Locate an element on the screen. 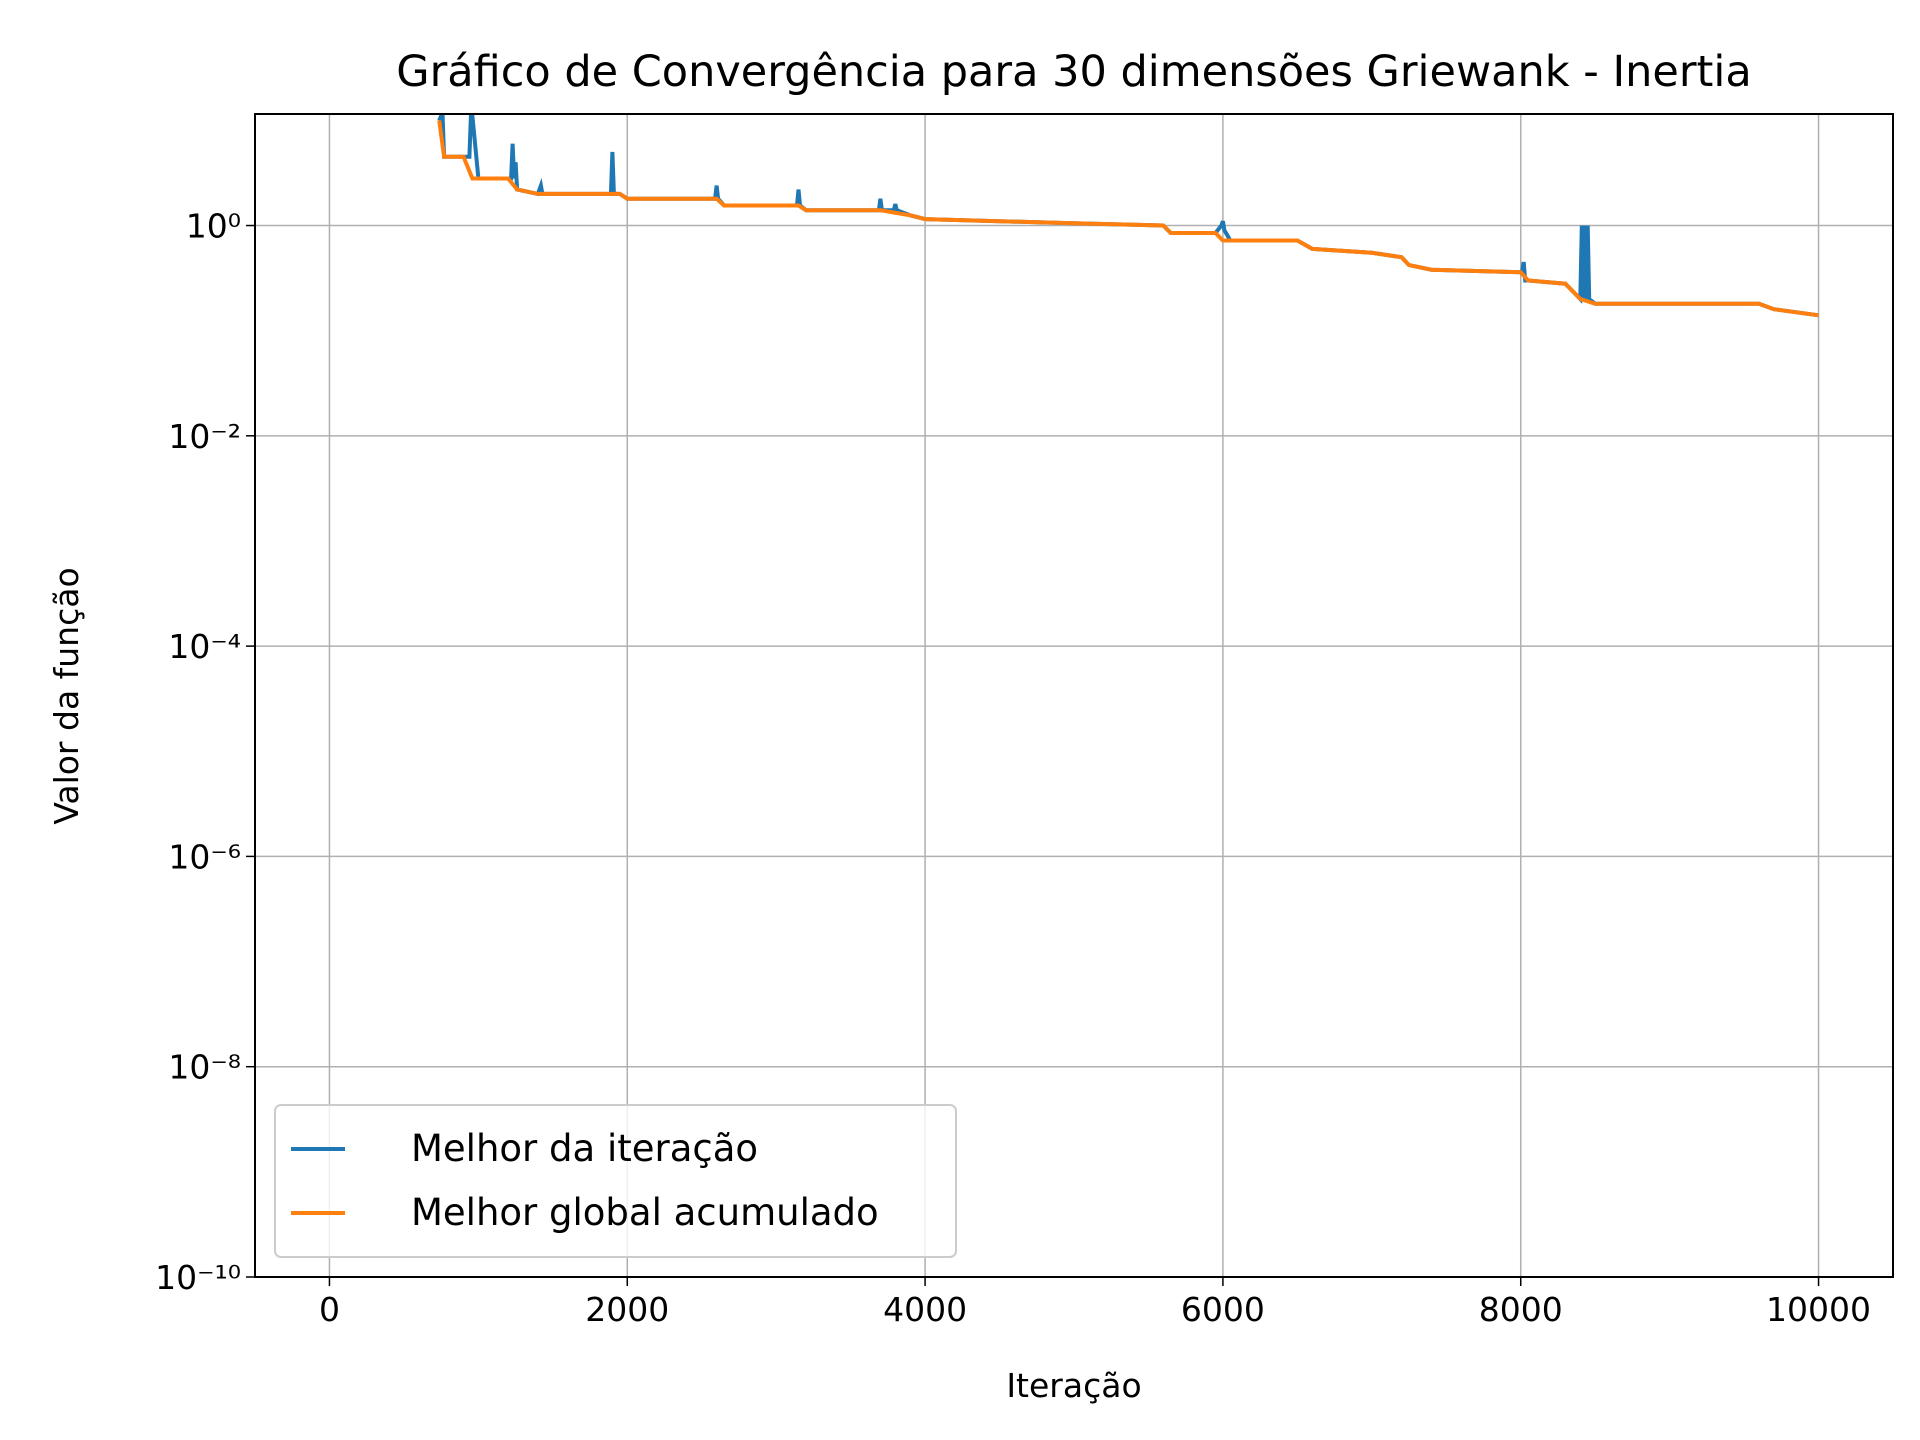 The height and width of the screenshot is (1440, 1920). series-line is located at coordinates (1128, 219).